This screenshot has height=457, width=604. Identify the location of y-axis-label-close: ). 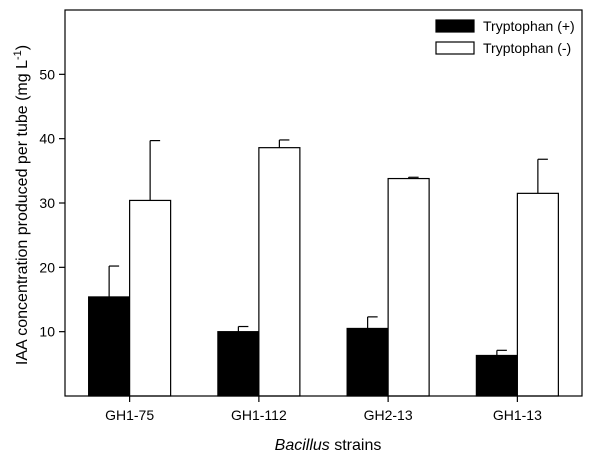
(22, 47).